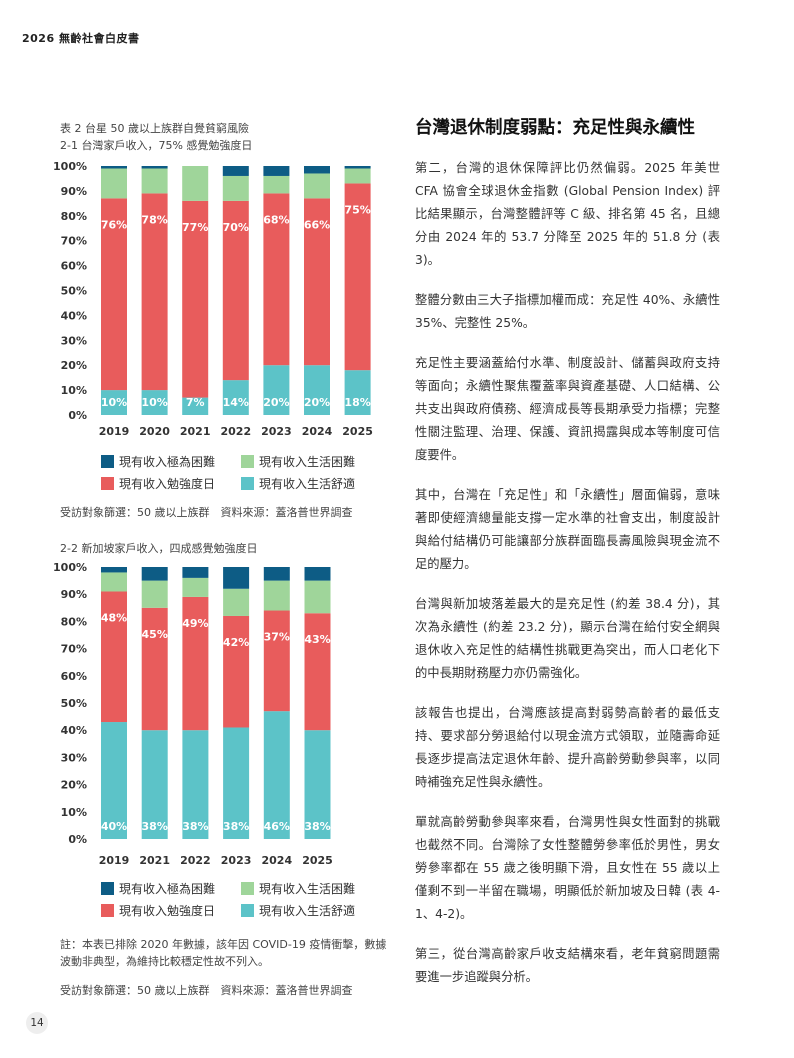 The height and width of the screenshot is (1058, 794). Describe the element at coordinates (567, 311) in the screenshot. I see `article-paragraph: 整體分數由三大子指標加權而成：充足性 40%、永續性 35%、完整性 25%。` at that location.